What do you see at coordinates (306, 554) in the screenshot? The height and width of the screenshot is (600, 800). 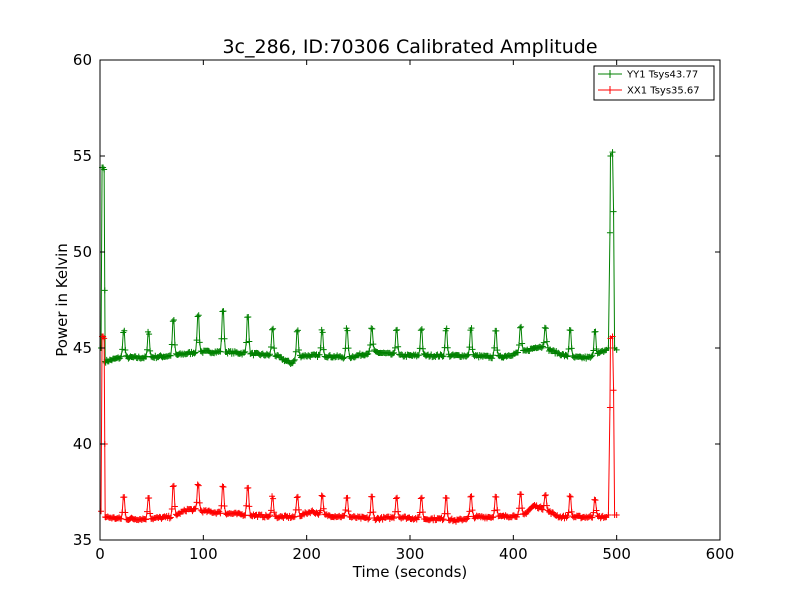 I see `x-tick-label: 200` at bounding box center [306, 554].